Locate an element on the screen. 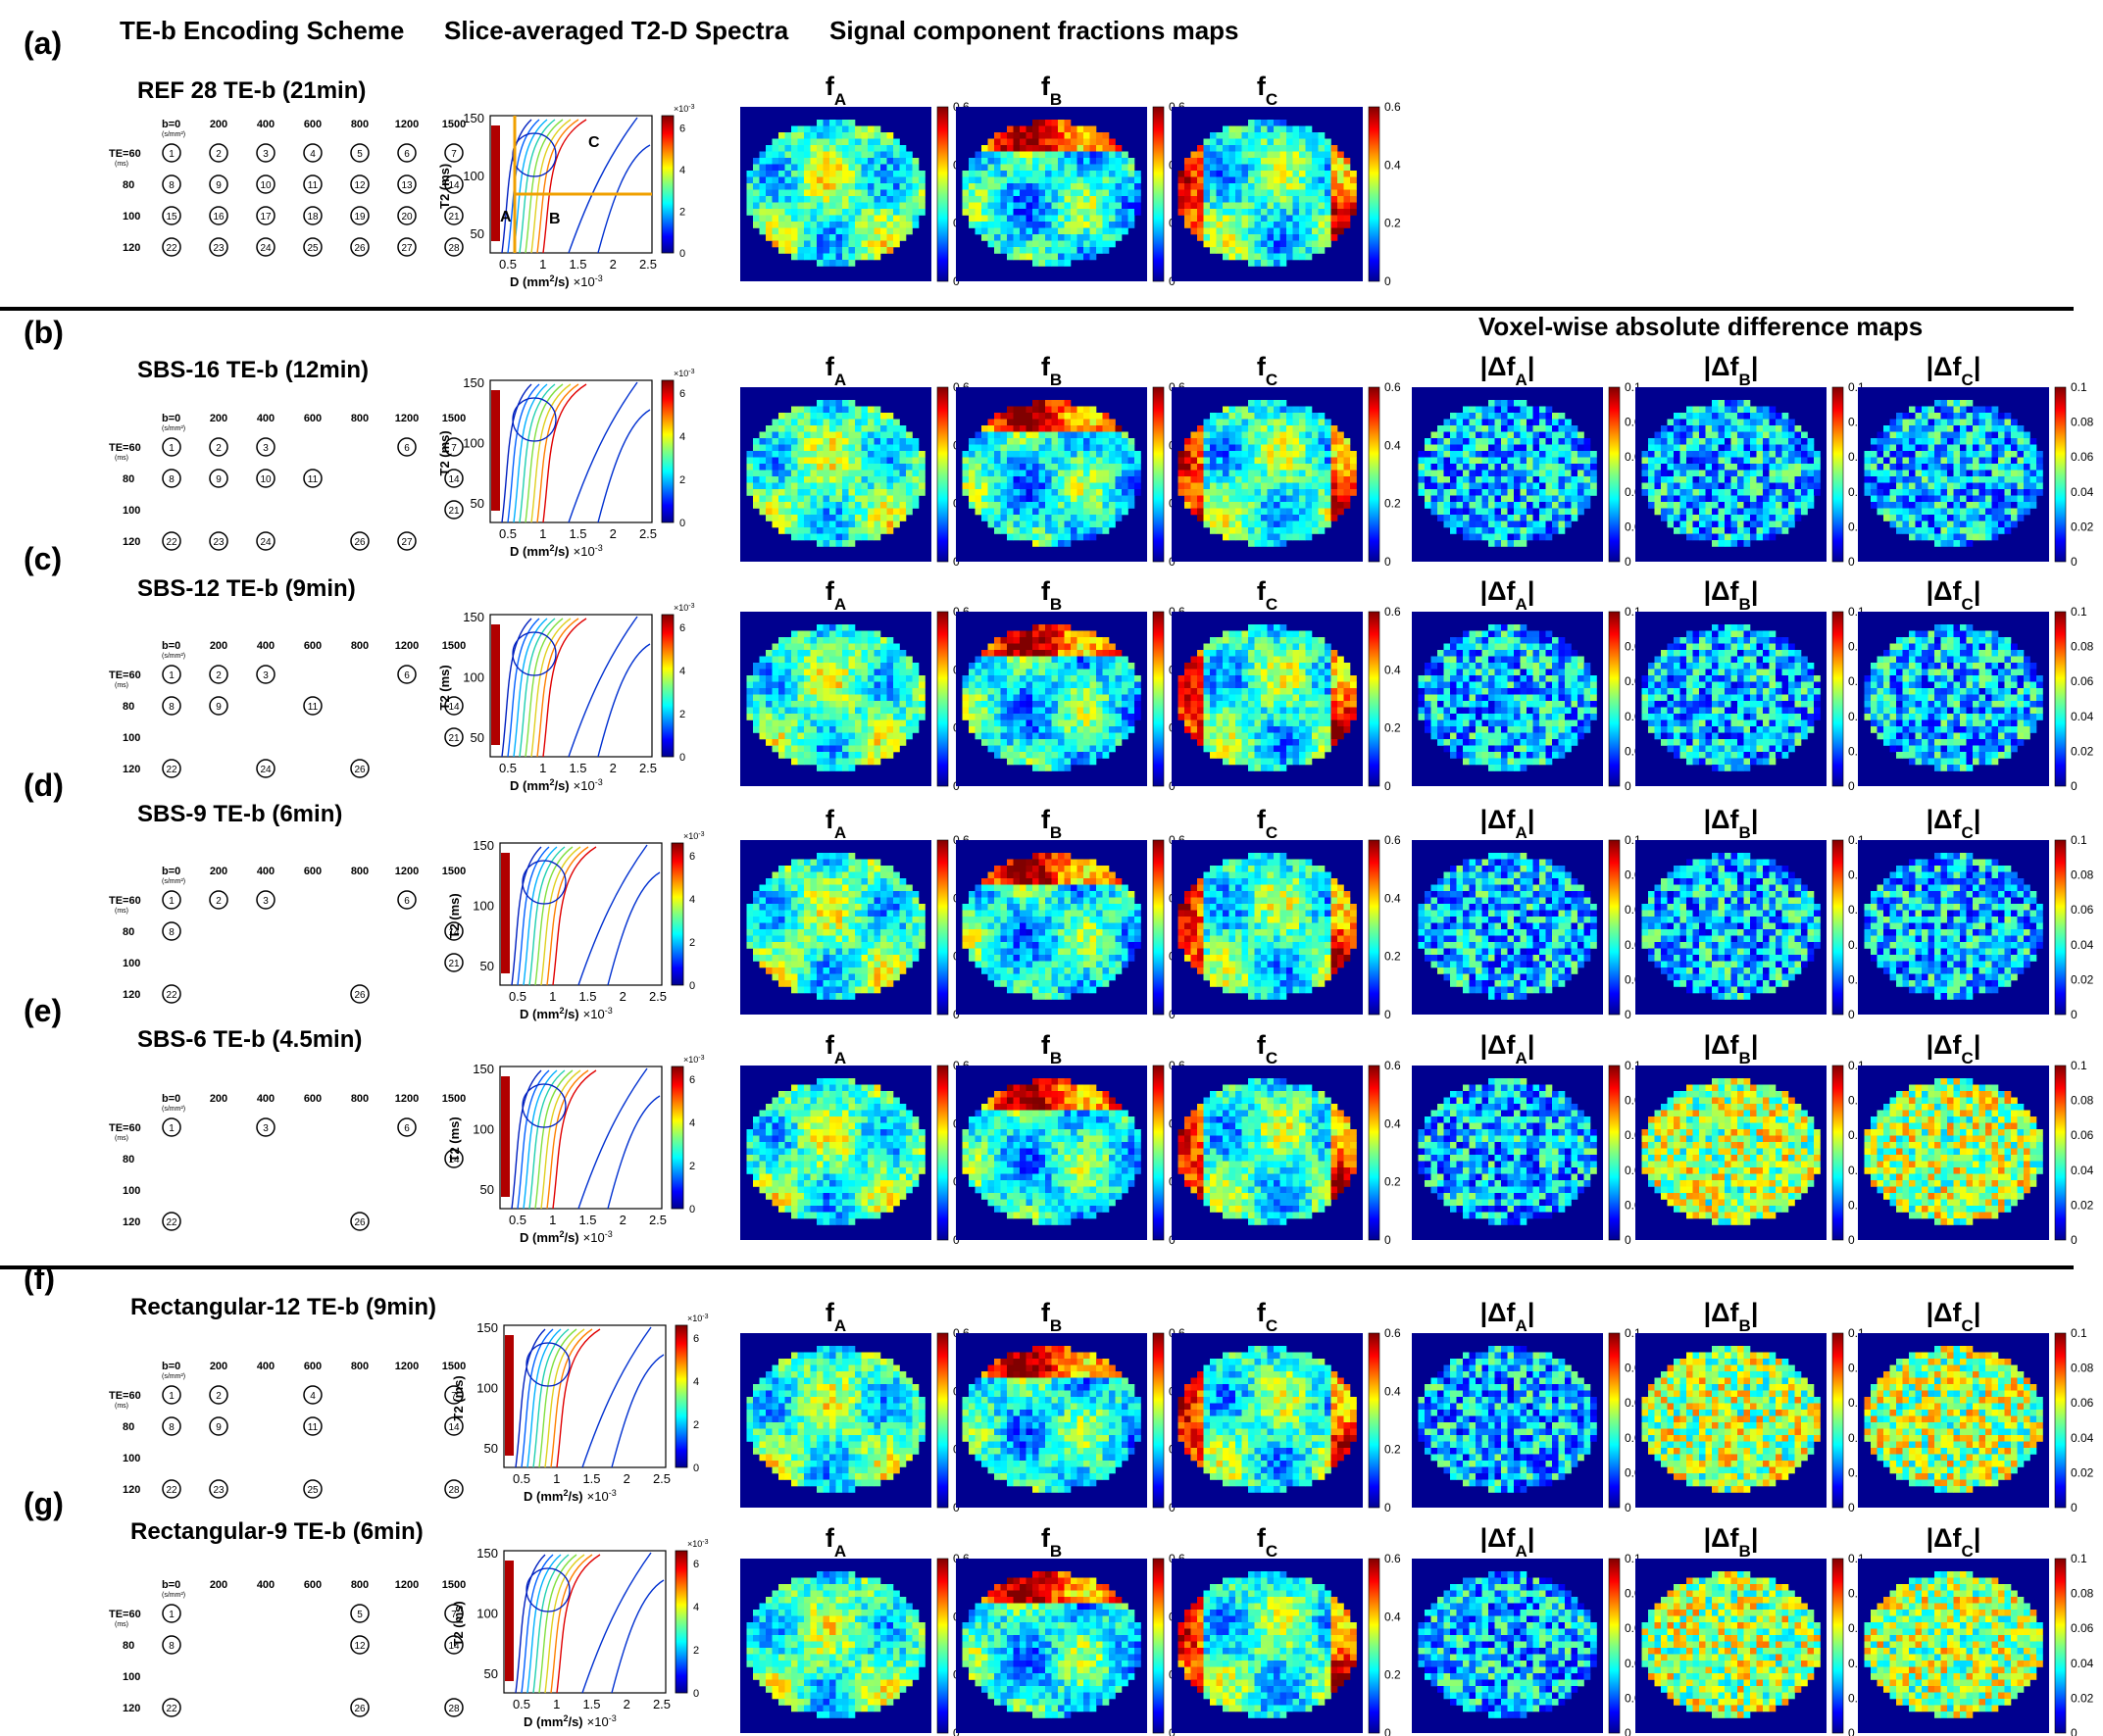 Image resolution: width=2103 pixels, height=1736 pixels. b-value: 1500 is located at coordinates (454, 1367).